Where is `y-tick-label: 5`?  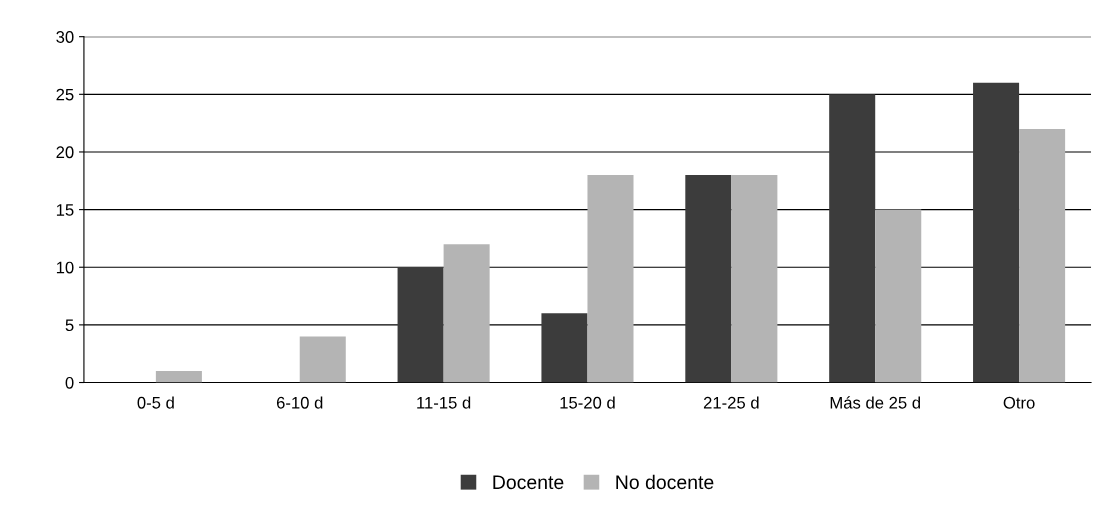
y-tick-label: 5 is located at coordinates (69, 325).